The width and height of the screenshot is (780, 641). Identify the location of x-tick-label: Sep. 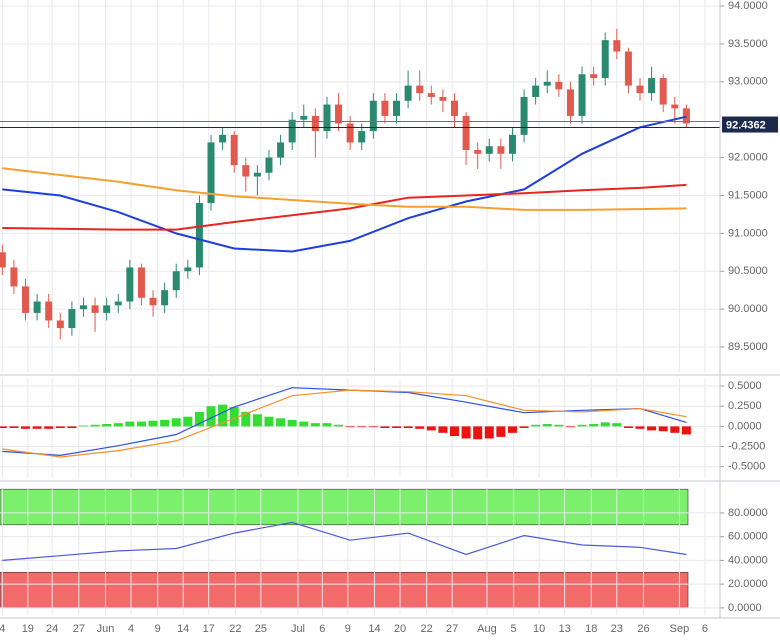
(680, 629).